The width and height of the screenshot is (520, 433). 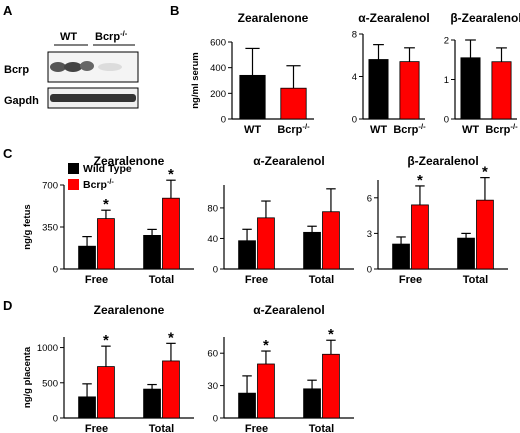 I want to click on y-tick-label: 40, so click(x=212, y=239).